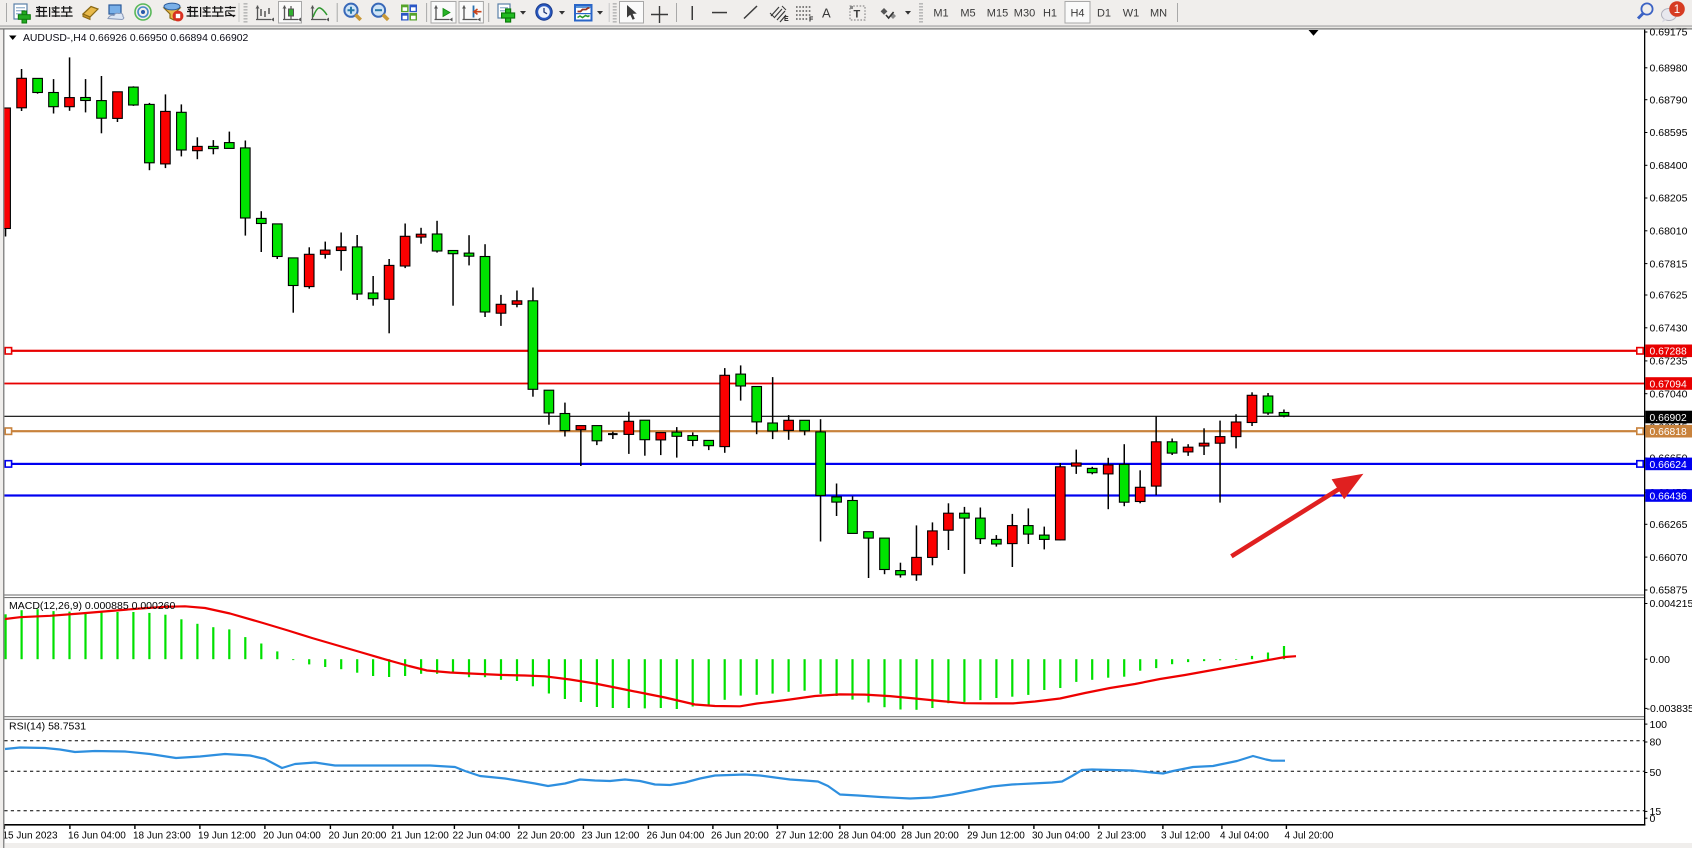 This screenshot has width=1692, height=848. I want to click on svg-text: M15, so click(997, 14).